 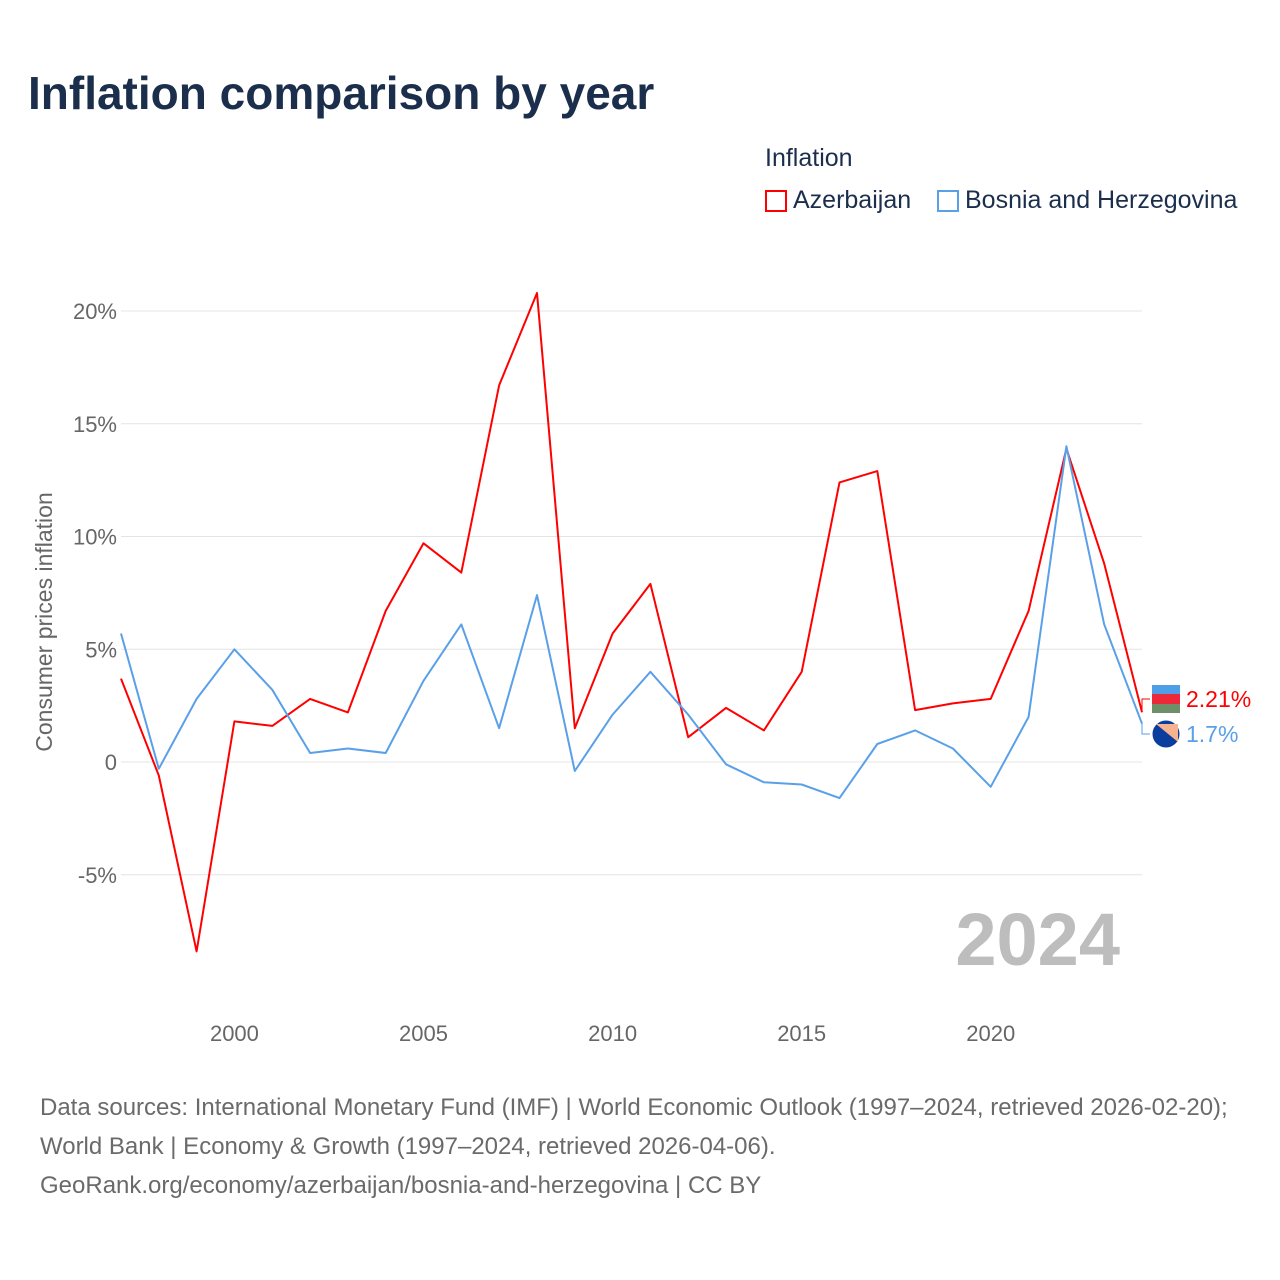 What do you see at coordinates (423, 1033) in the screenshot?
I see `x-tick-label: 2005` at bounding box center [423, 1033].